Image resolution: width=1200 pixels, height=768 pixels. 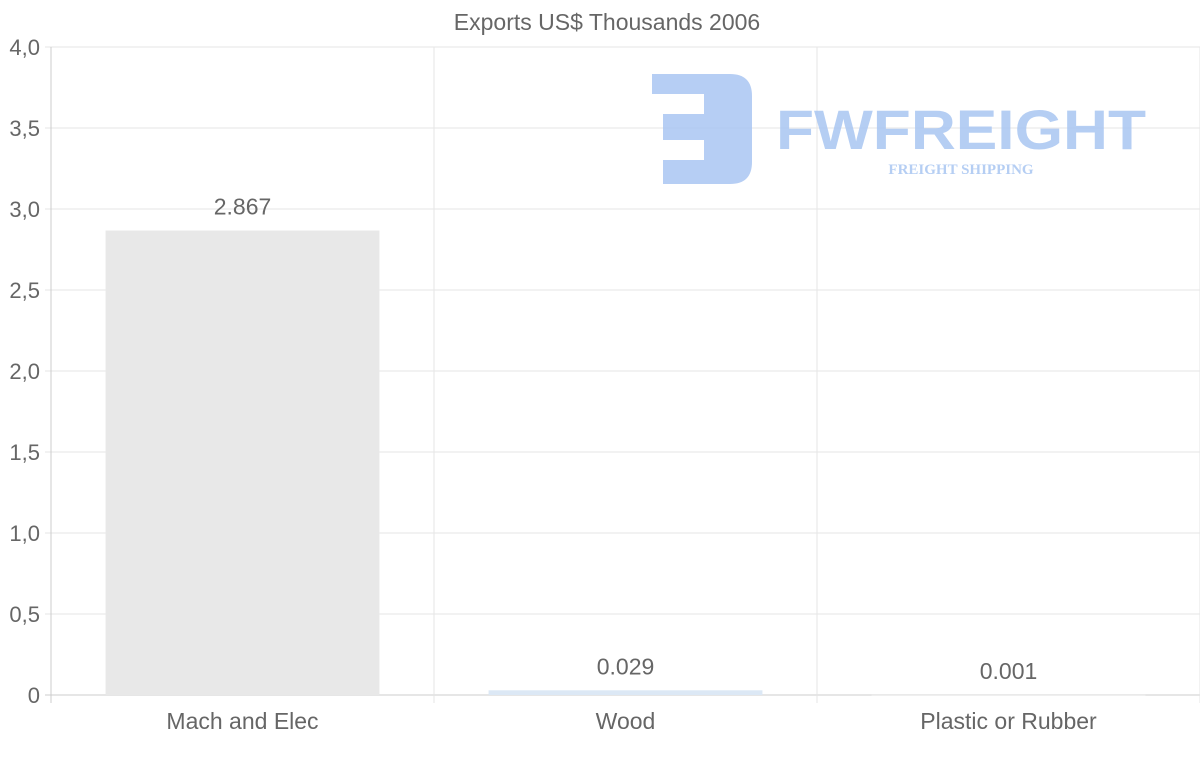 What do you see at coordinates (24, 614) in the screenshot?
I see `y-tick-label: 0,5` at bounding box center [24, 614].